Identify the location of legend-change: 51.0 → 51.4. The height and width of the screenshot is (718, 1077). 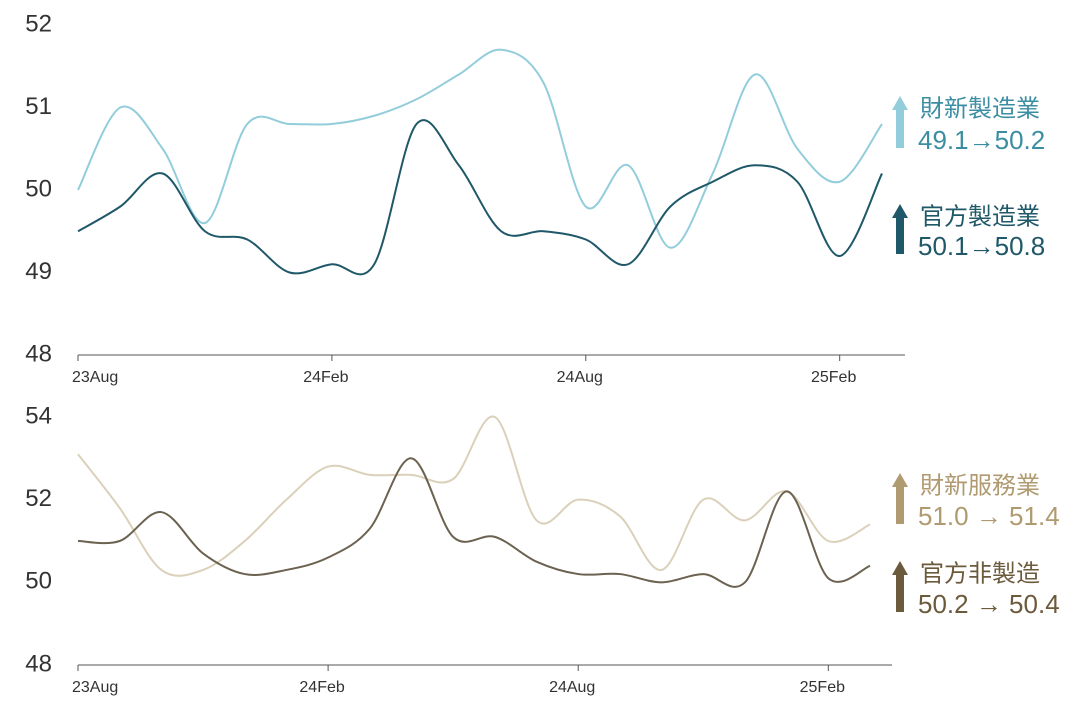
(989, 516).